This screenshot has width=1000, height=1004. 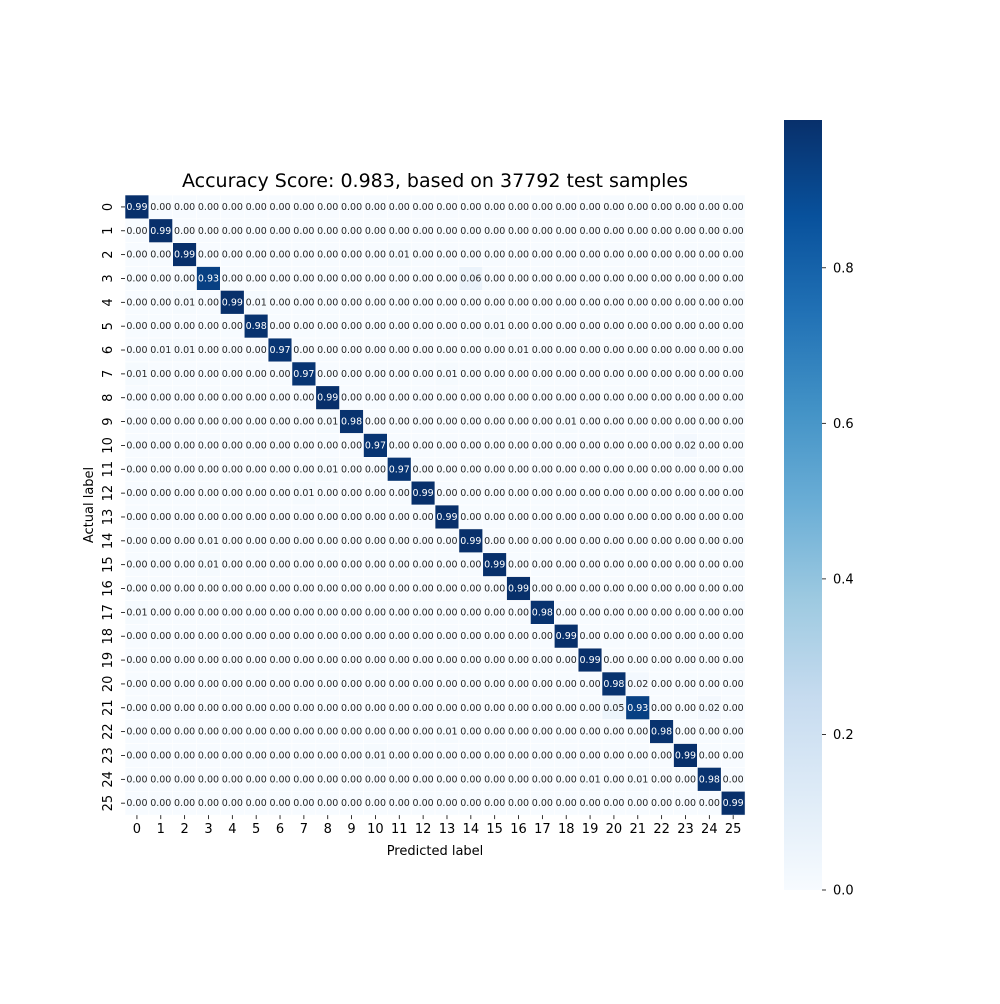 I want to click on x-tick-label: 7, so click(x=304, y=829).